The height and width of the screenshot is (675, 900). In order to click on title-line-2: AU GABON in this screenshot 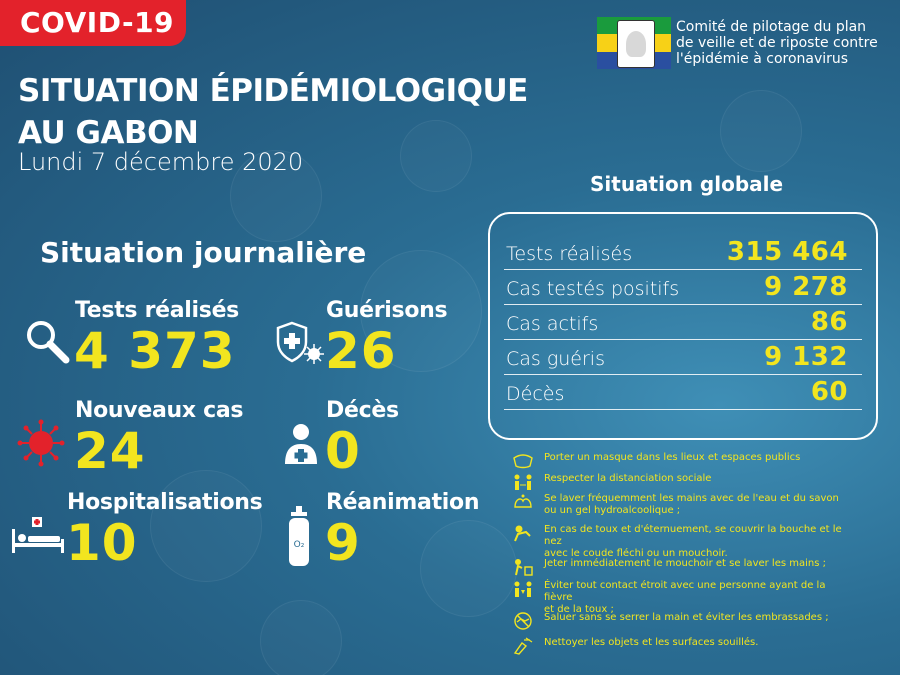, I will do `click(108, 133)`.